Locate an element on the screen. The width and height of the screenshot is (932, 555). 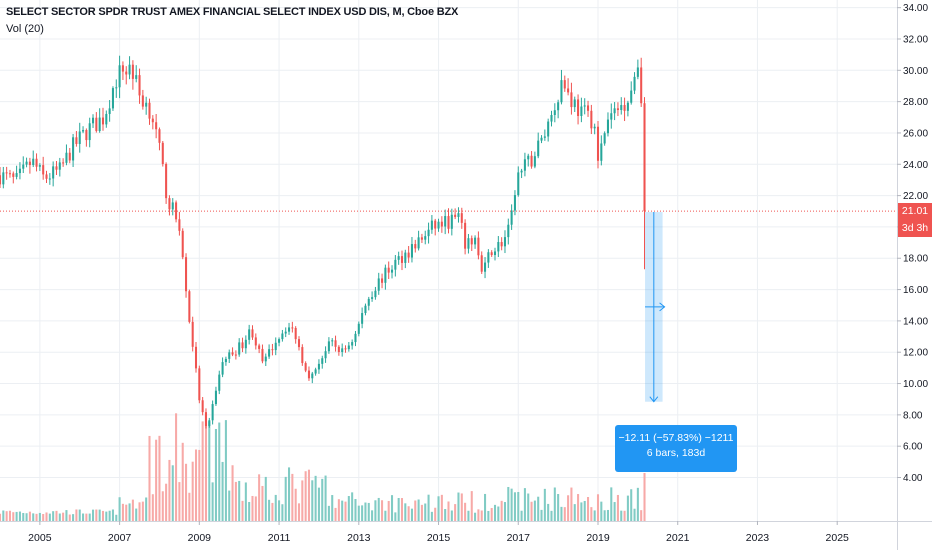
price-tick-label: 14.00 is located at coordinates (915, 321).